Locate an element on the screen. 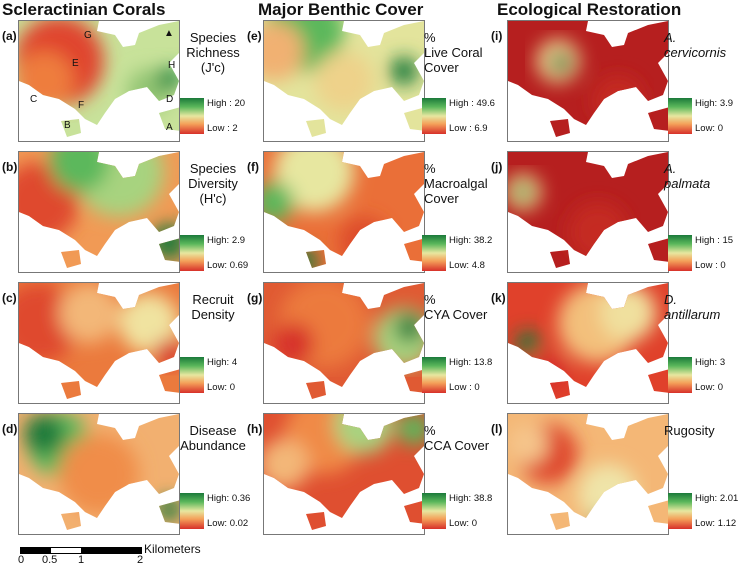 The width and height of the screenshot is (745, 568). color-legend: High: 13.8 Low : 0 is located at coordinates (462, 376).